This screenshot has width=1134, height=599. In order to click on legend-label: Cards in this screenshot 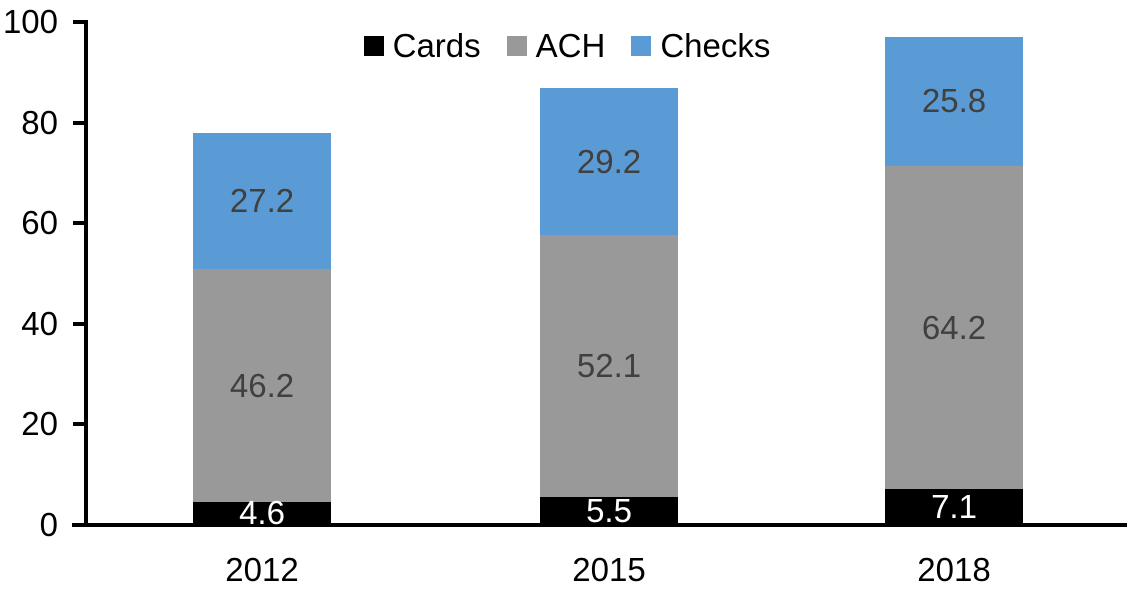, I will do `click(436, 45)`.